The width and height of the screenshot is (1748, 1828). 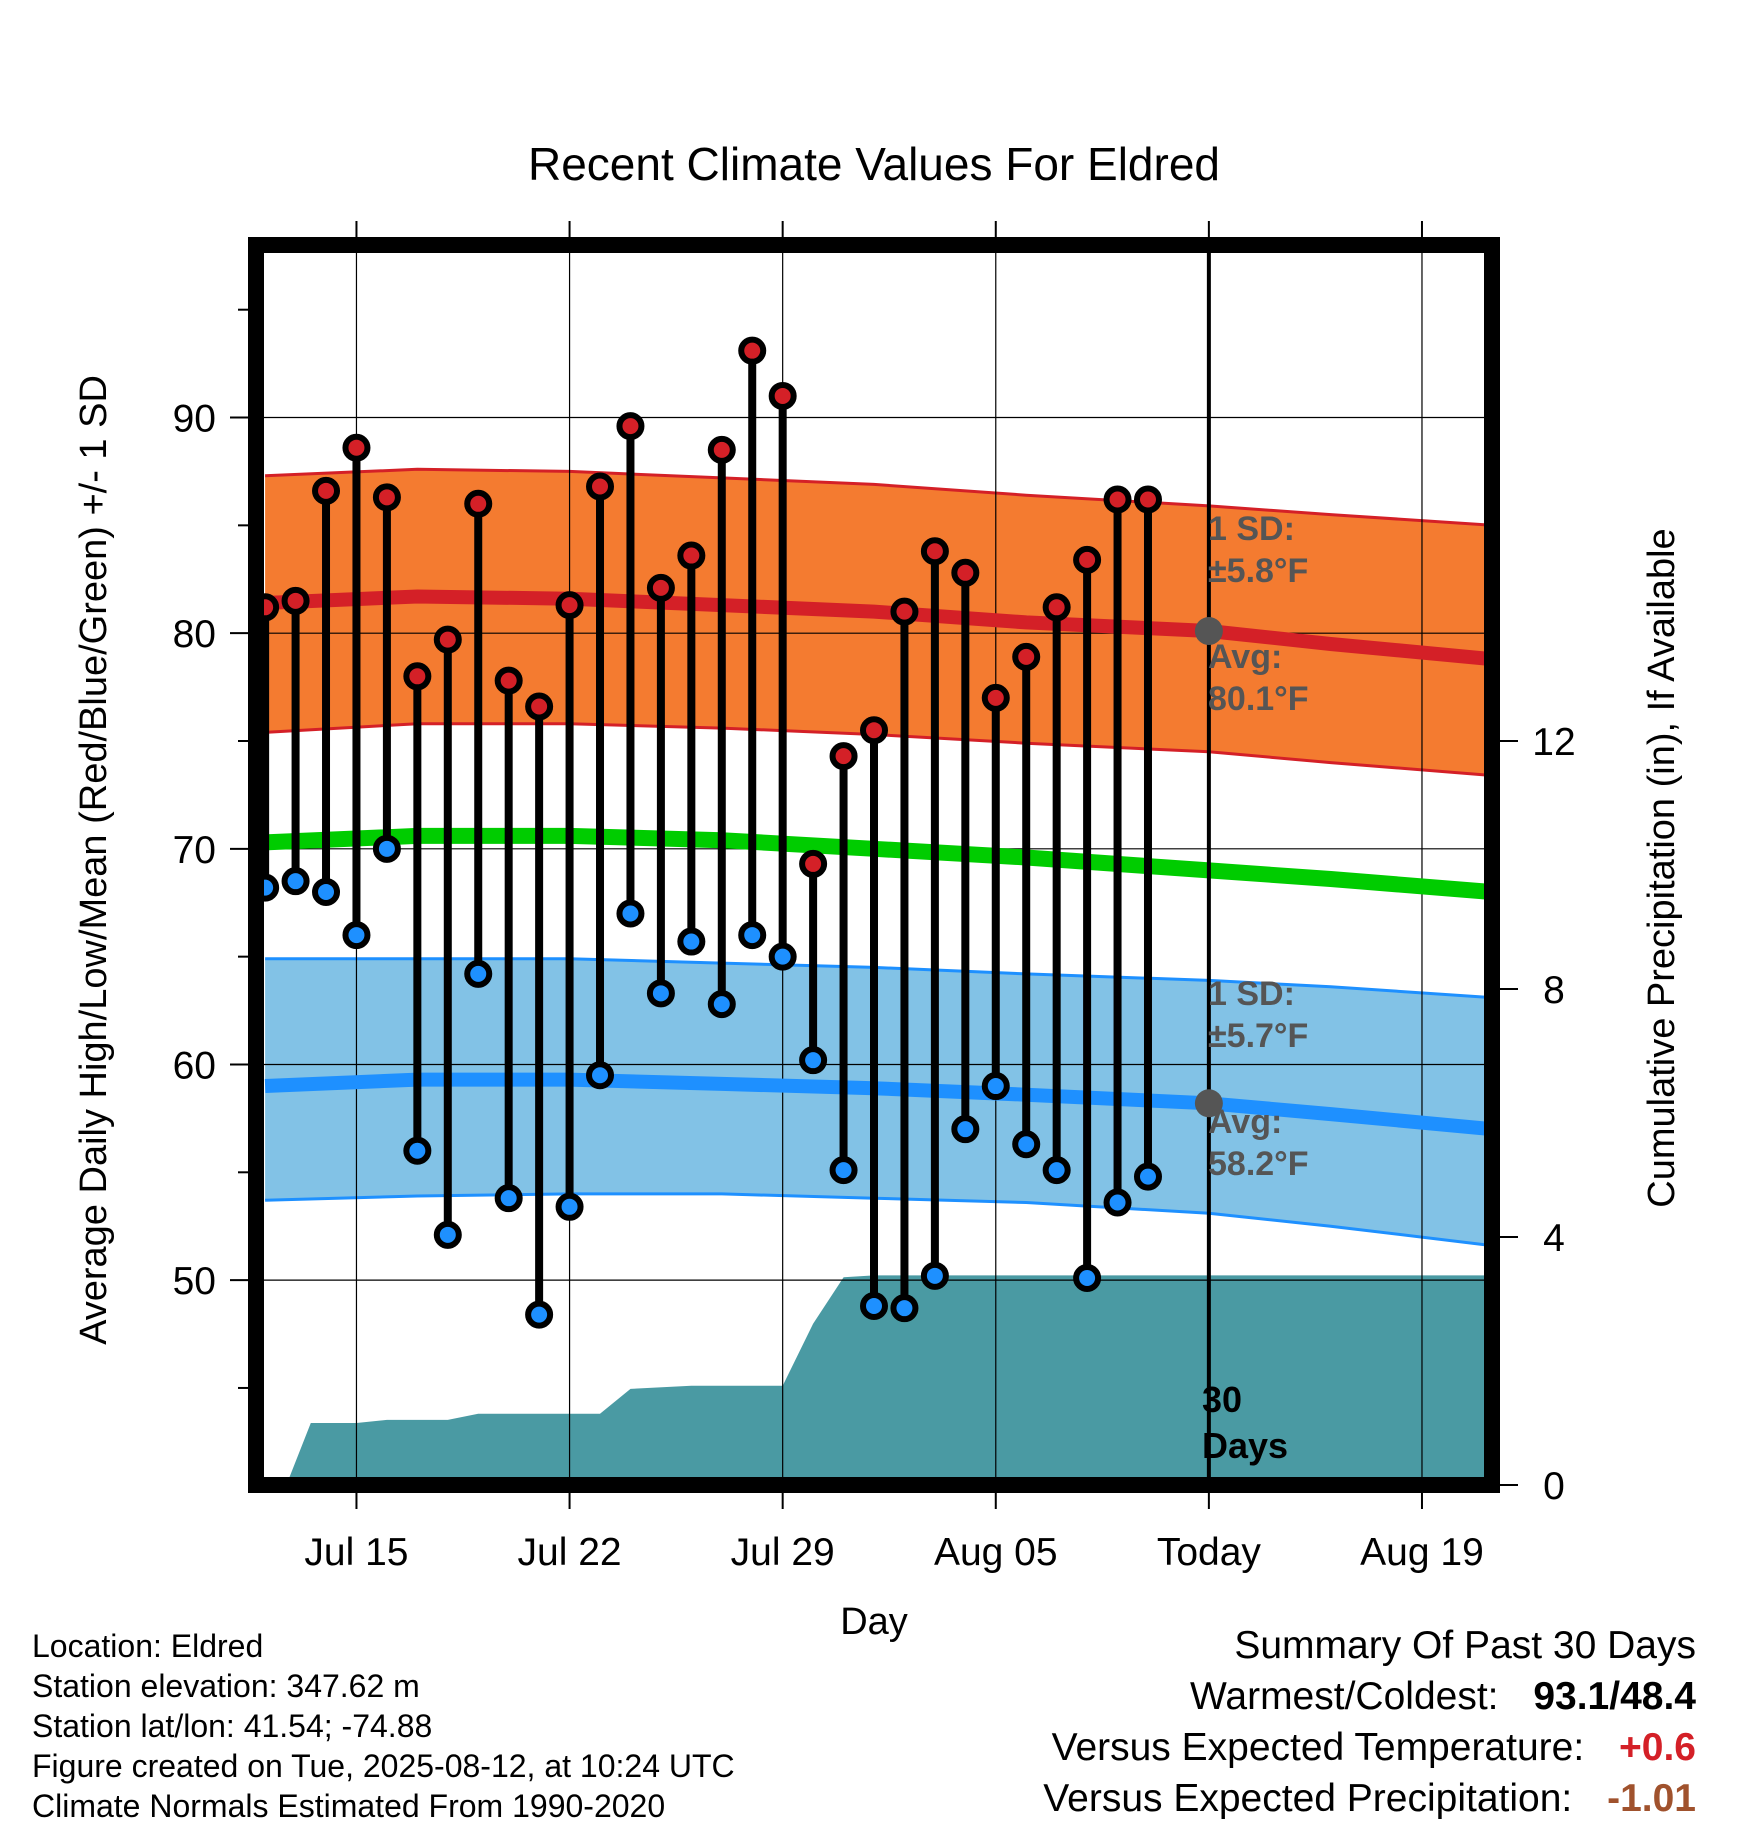 I want to click on y-tick-label: 60, so click(x=194, y=1065).